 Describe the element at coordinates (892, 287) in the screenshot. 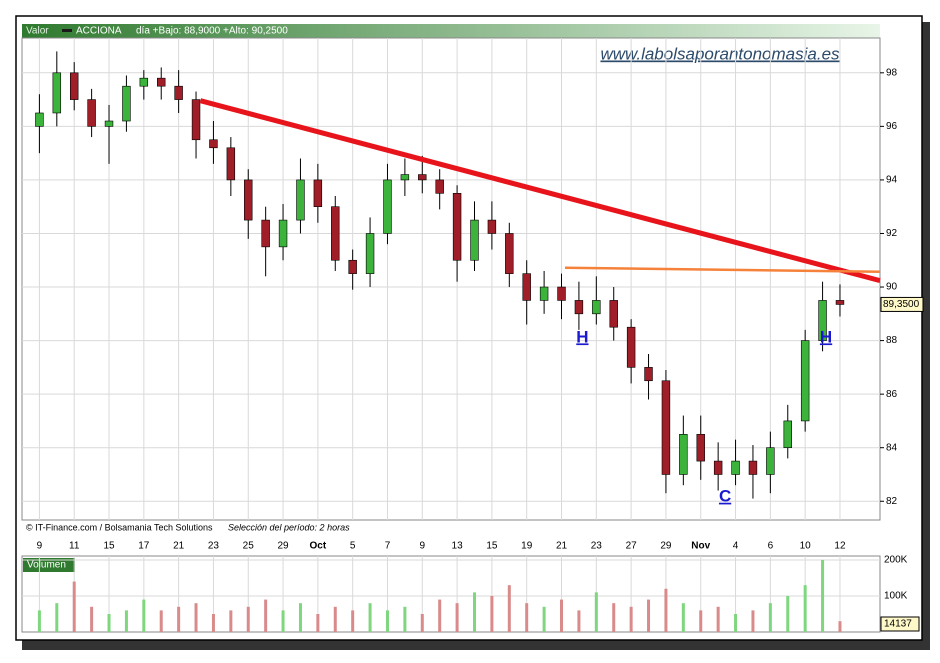

I see `y-tick-label: 90` at that location.